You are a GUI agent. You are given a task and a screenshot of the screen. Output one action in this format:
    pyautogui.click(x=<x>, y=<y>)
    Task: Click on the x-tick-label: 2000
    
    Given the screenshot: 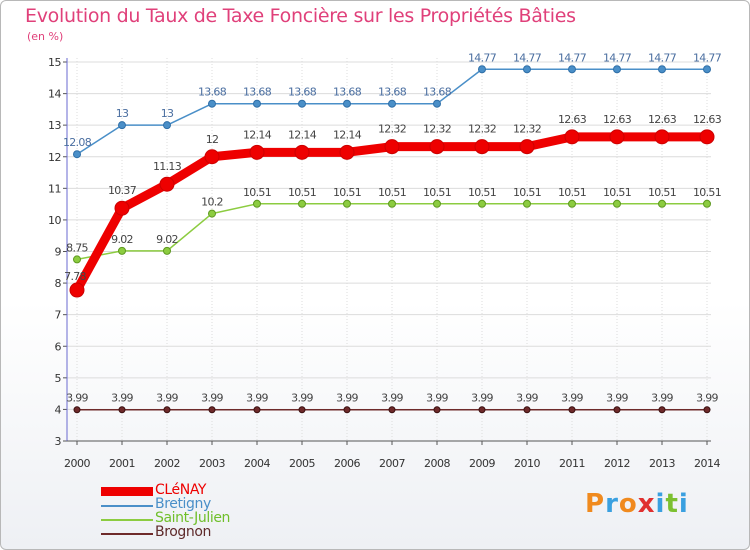 What is the action you would take?
    pyautogui.click(x=77, y=463)
    